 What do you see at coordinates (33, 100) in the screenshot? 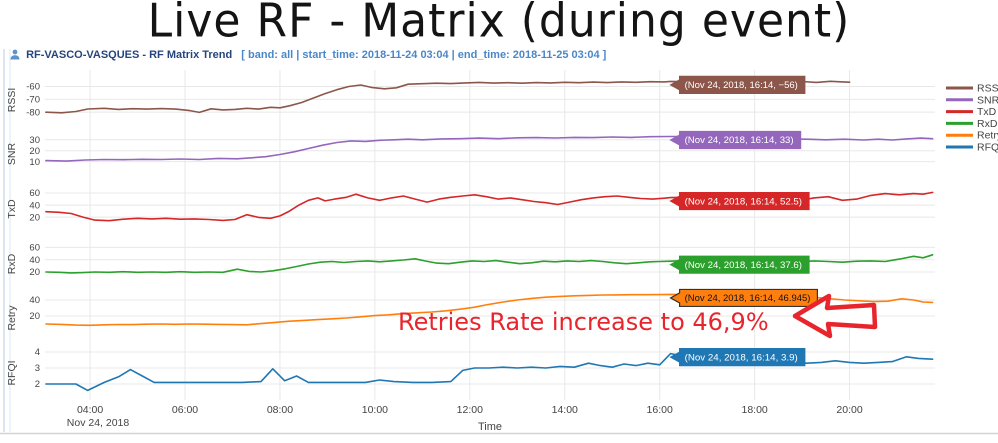
I see `y-tick-label-rssi: -70` at bounding box center [33, 100].